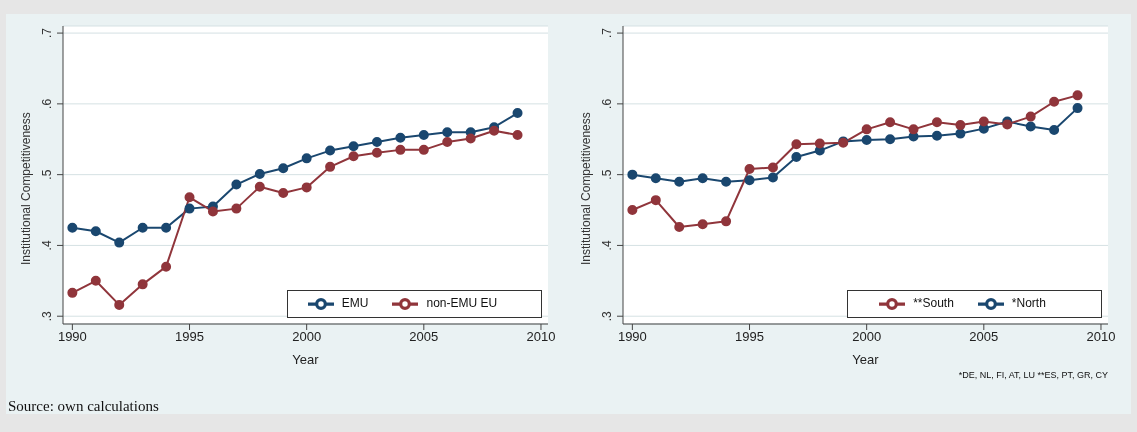  What do you see at coordinates (933, 303) in the screenshot?
I see `legend-label: **South` at bounding box center [933, 303].